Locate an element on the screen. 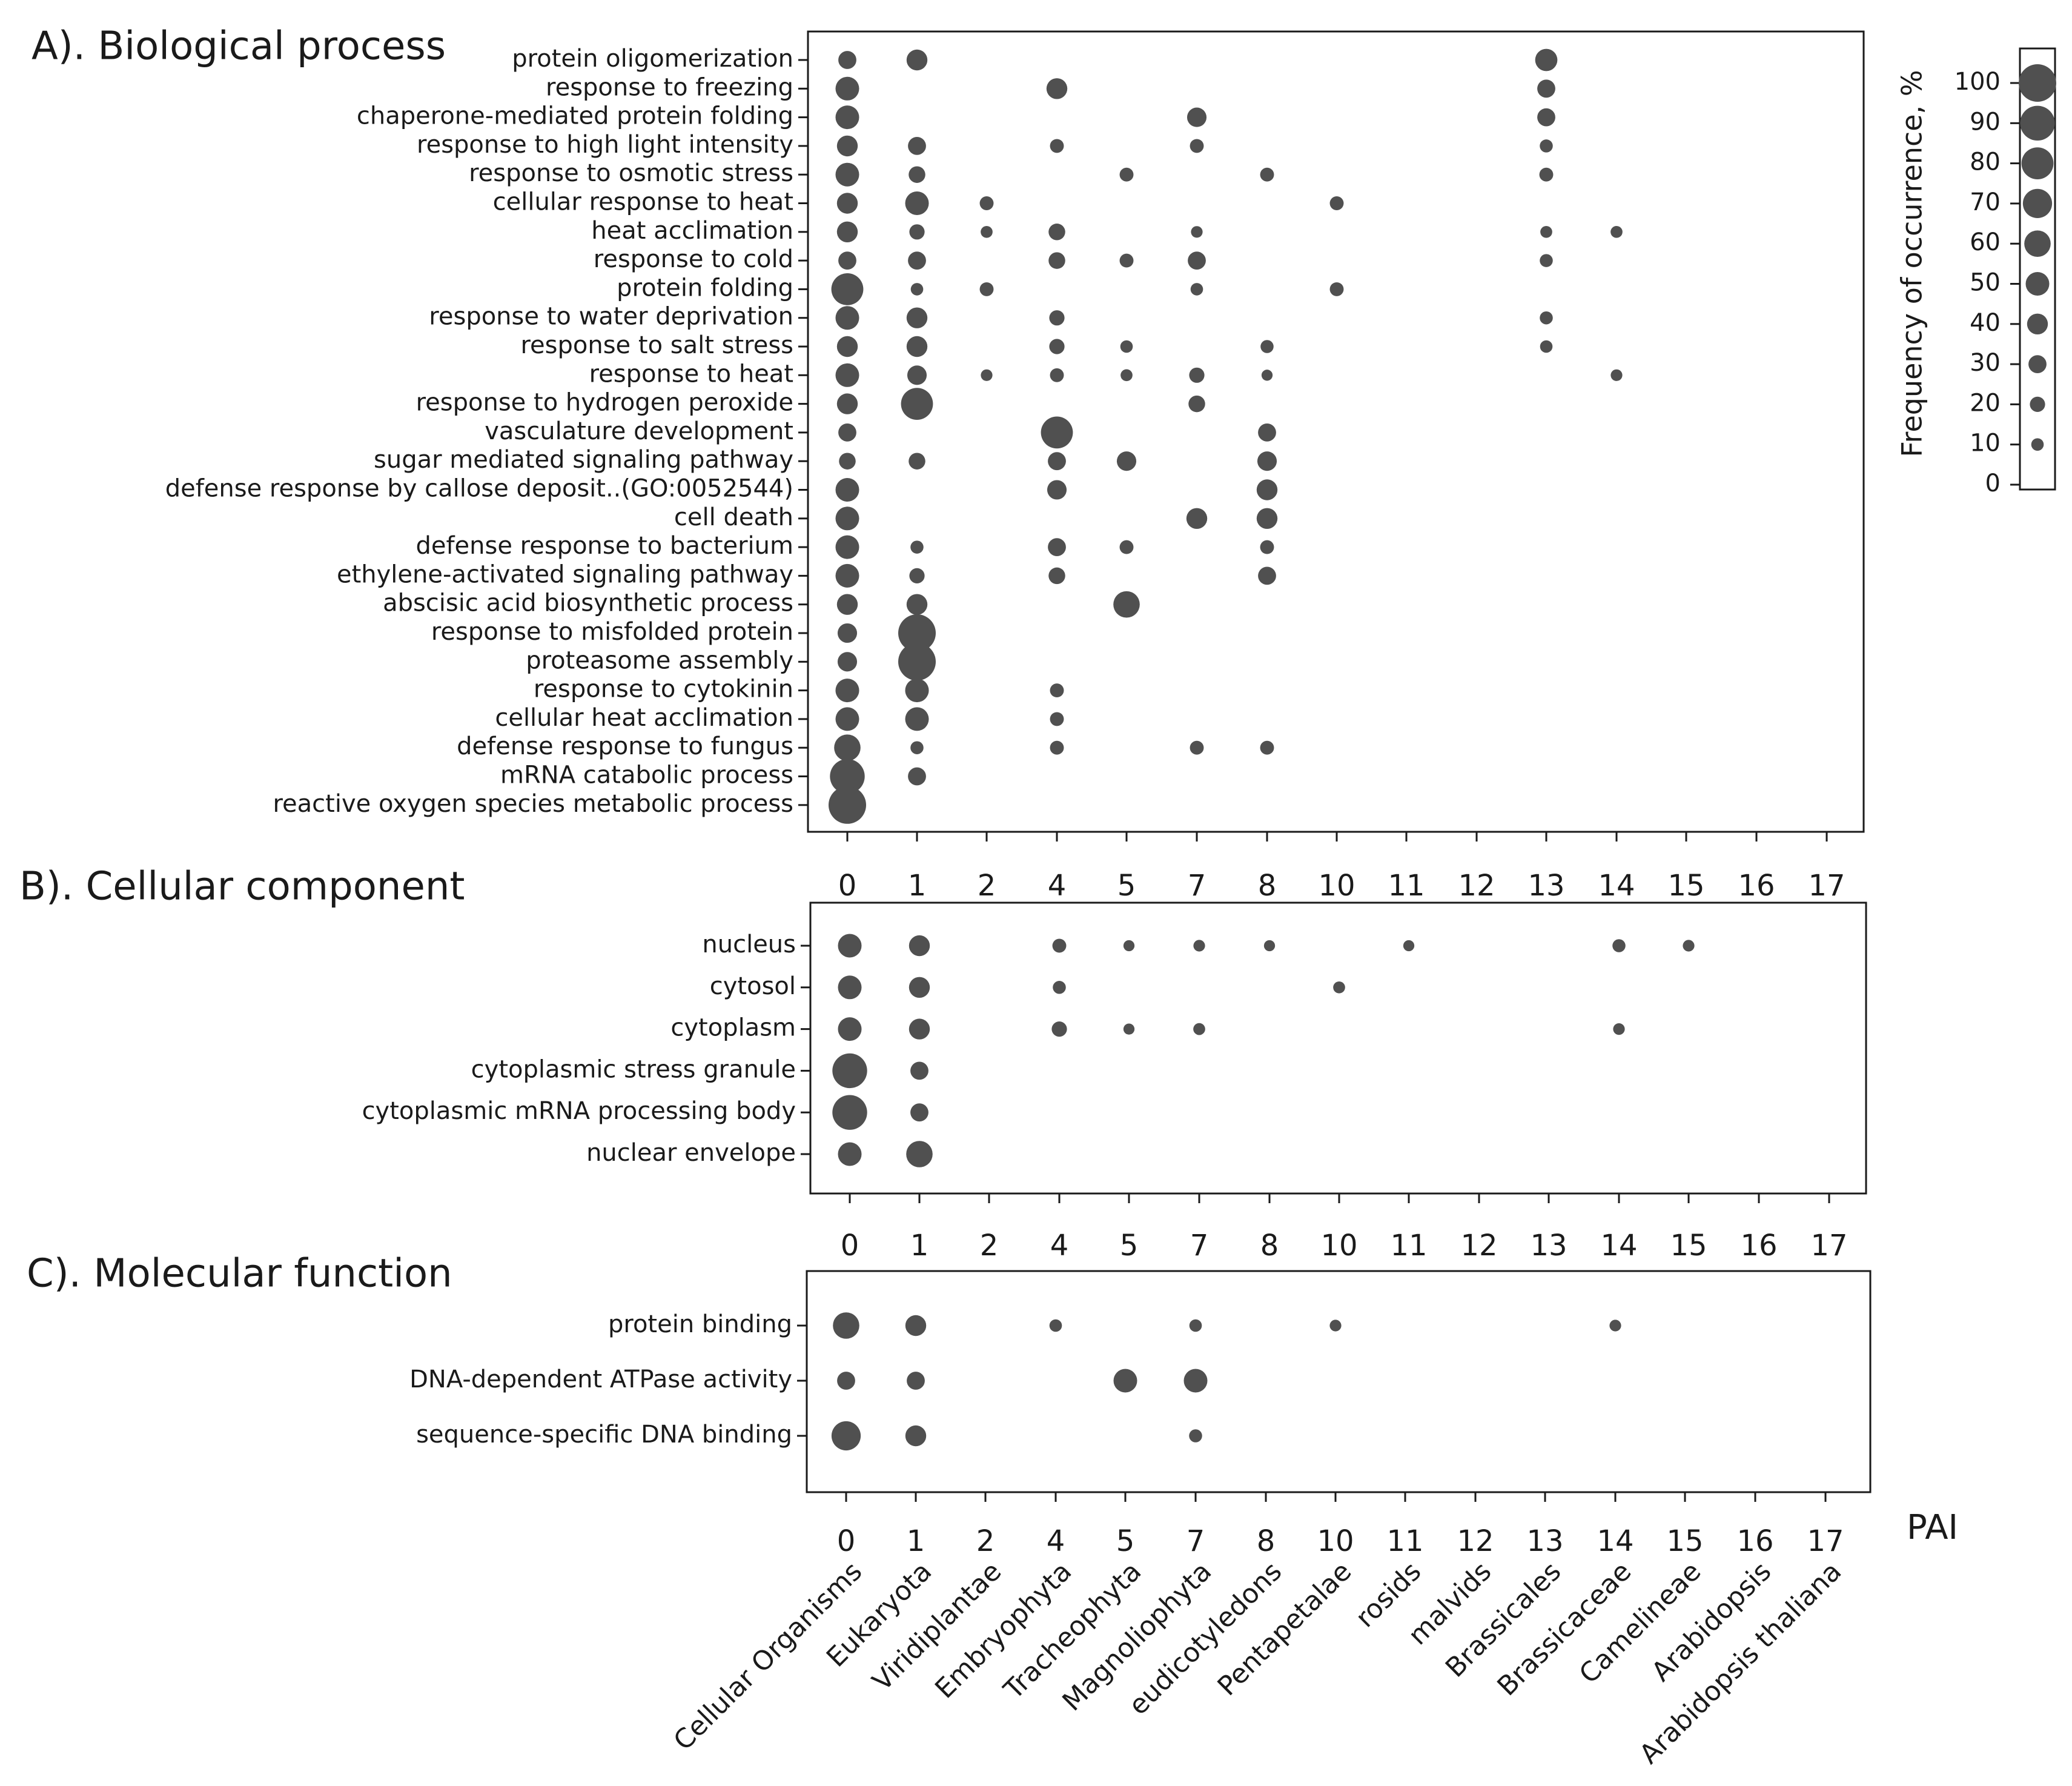  x-tick-label: 17 is located at coordinates (1826, 886).